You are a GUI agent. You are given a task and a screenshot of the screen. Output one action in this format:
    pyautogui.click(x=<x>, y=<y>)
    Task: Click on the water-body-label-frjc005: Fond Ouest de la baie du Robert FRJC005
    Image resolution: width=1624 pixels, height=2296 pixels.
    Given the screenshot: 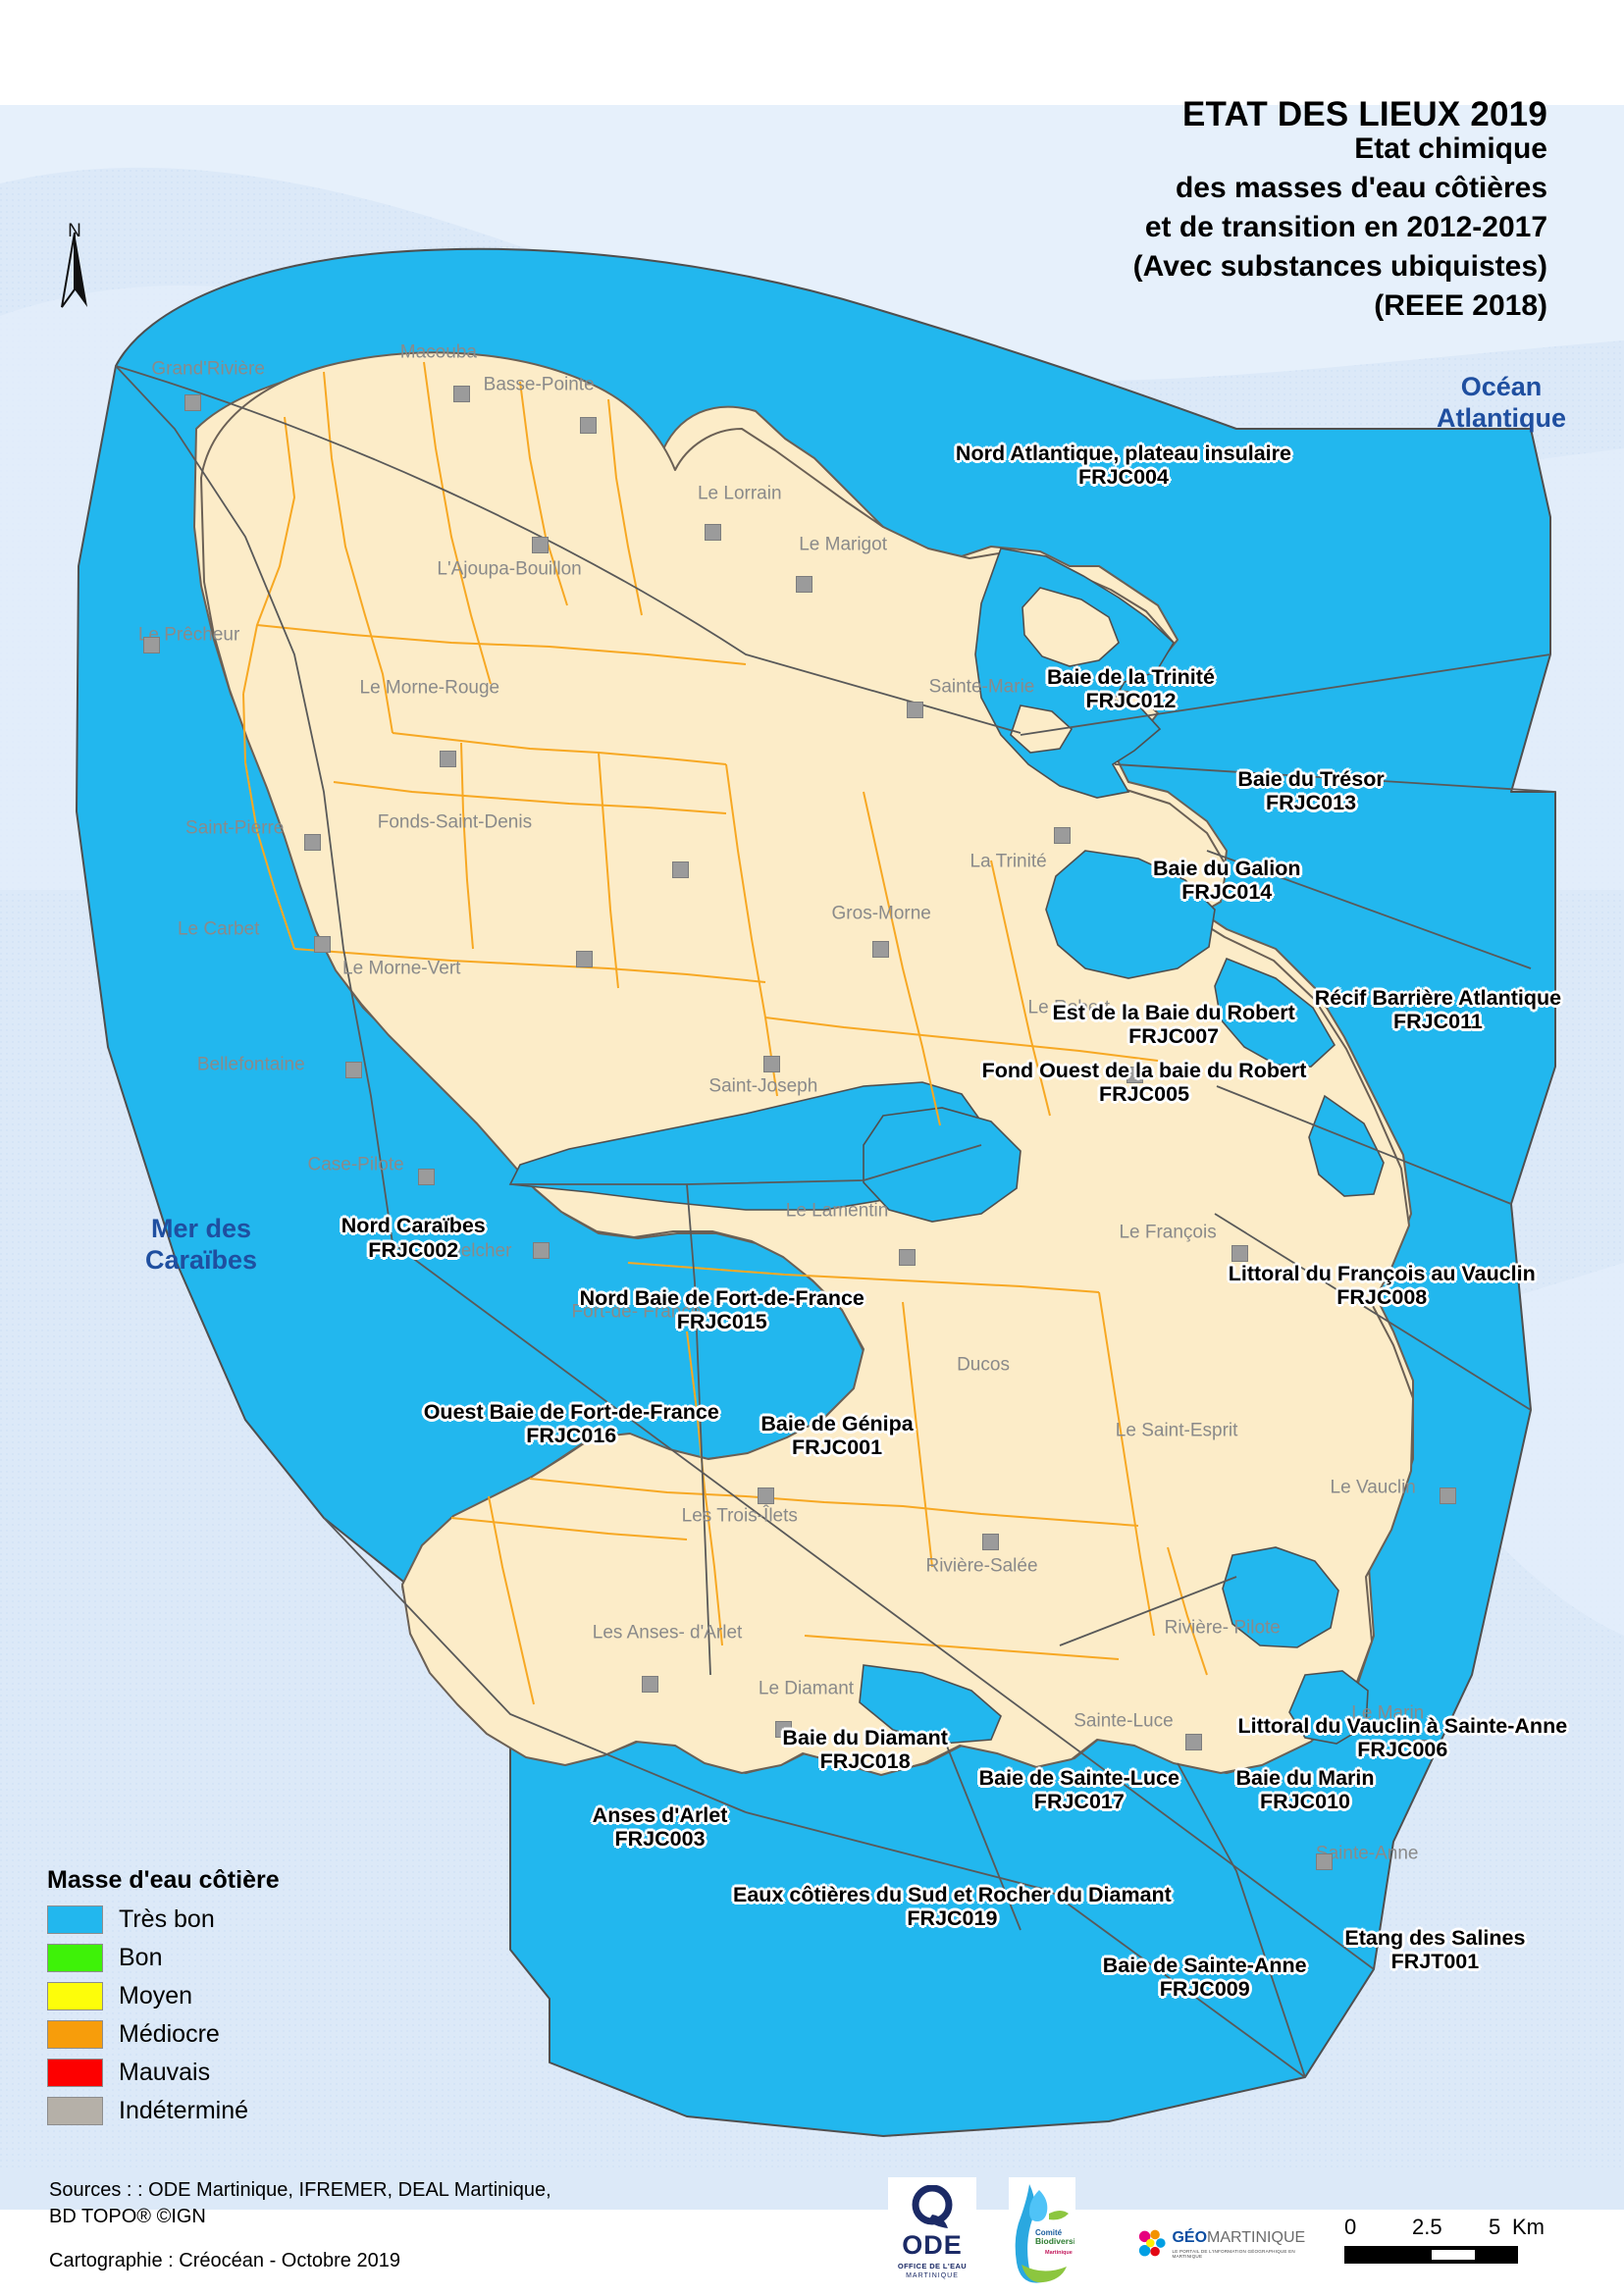 What is the action you would take?
    pyautogui.click(x=1144, y=1082)
    